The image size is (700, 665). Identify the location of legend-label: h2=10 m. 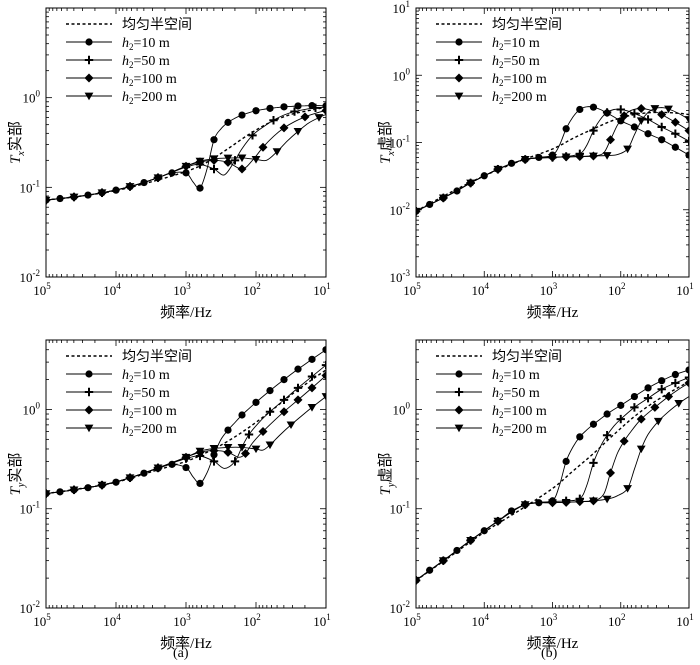
(146, 44).